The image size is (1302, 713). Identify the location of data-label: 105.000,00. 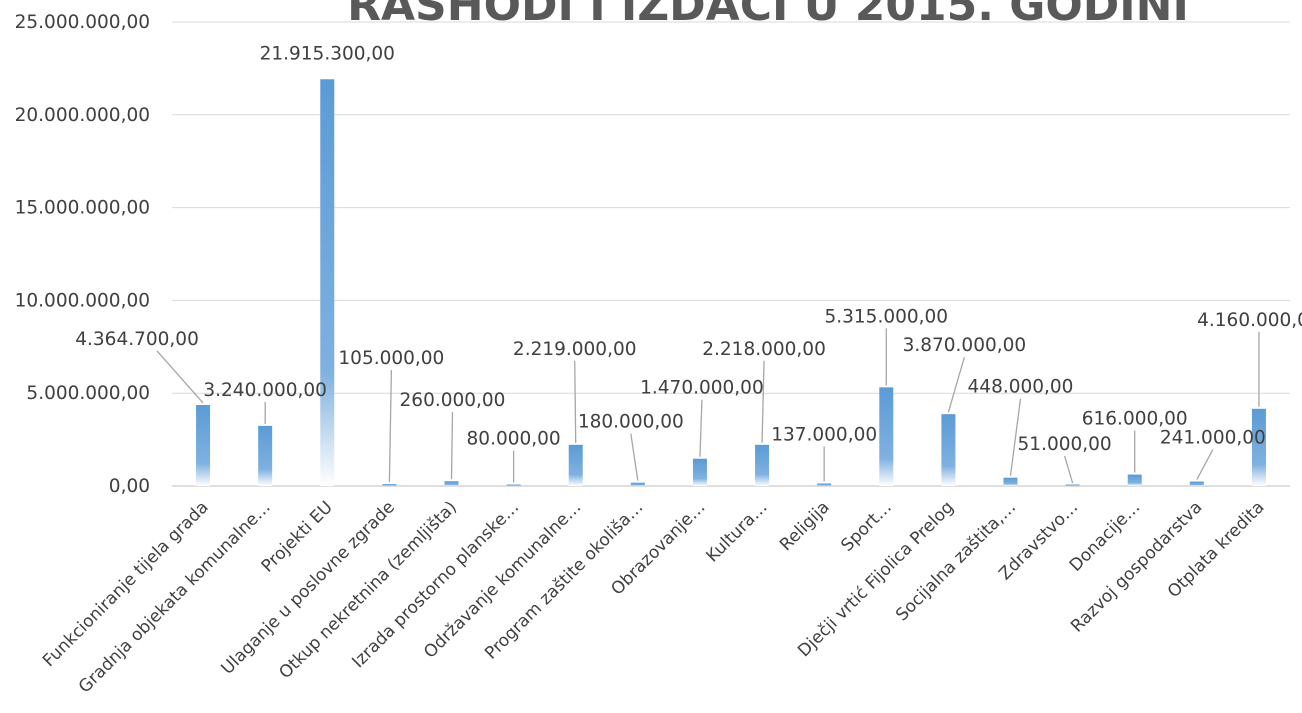
(391, 358).